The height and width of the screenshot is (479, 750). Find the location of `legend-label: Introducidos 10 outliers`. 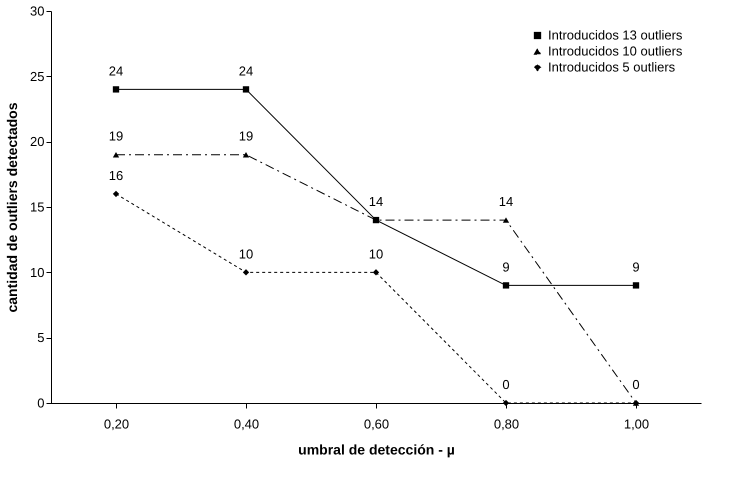

legend-label: Introducidos 10 outliers is located at coordinates (615, 51).